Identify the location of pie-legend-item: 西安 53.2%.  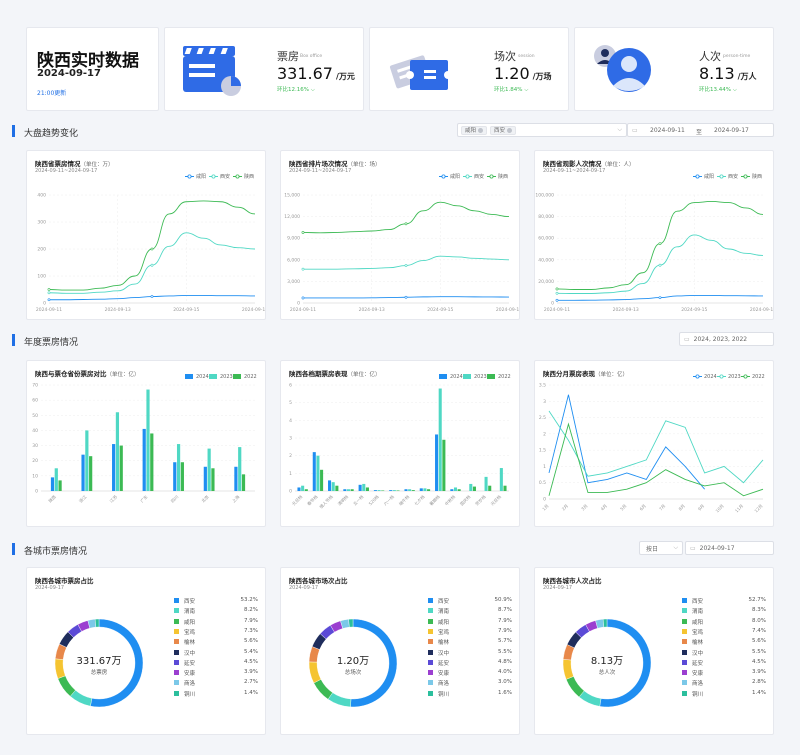
(216, 601).